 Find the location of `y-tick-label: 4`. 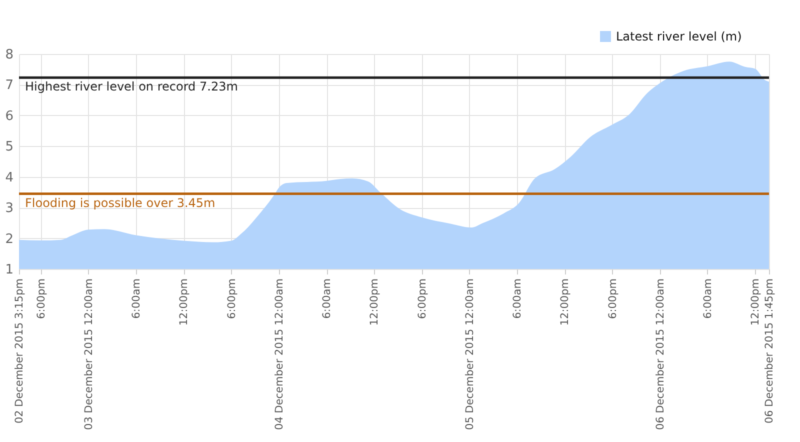

y-tick-label: 4 is located at coordinates (9, 178).